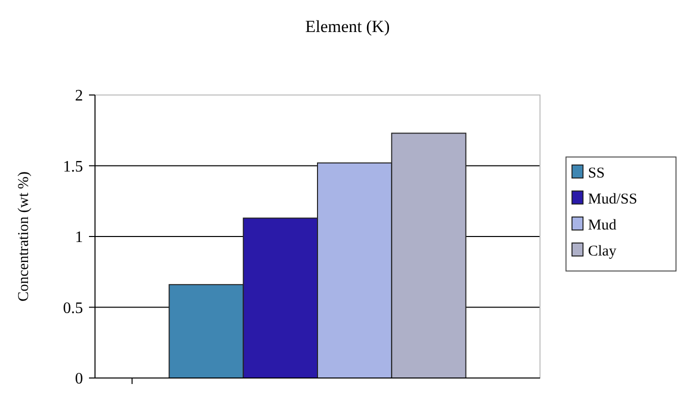 This screenshot has height=418, width=685. I want to click on legend-label: Mud/SS, so click(613, 199).